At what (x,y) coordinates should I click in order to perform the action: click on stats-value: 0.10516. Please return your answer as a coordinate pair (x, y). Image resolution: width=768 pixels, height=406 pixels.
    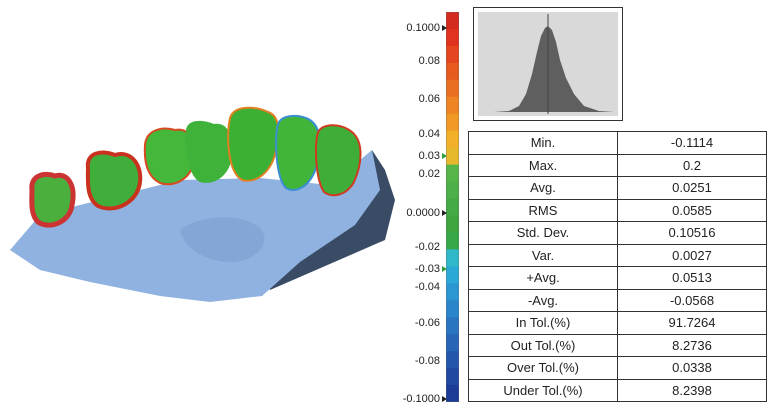
    Looking at the image, I should click on (692, 233).